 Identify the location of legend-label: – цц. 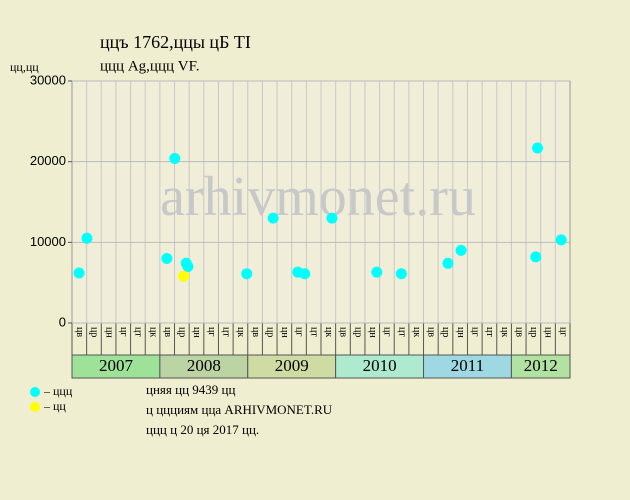
(54, 406).